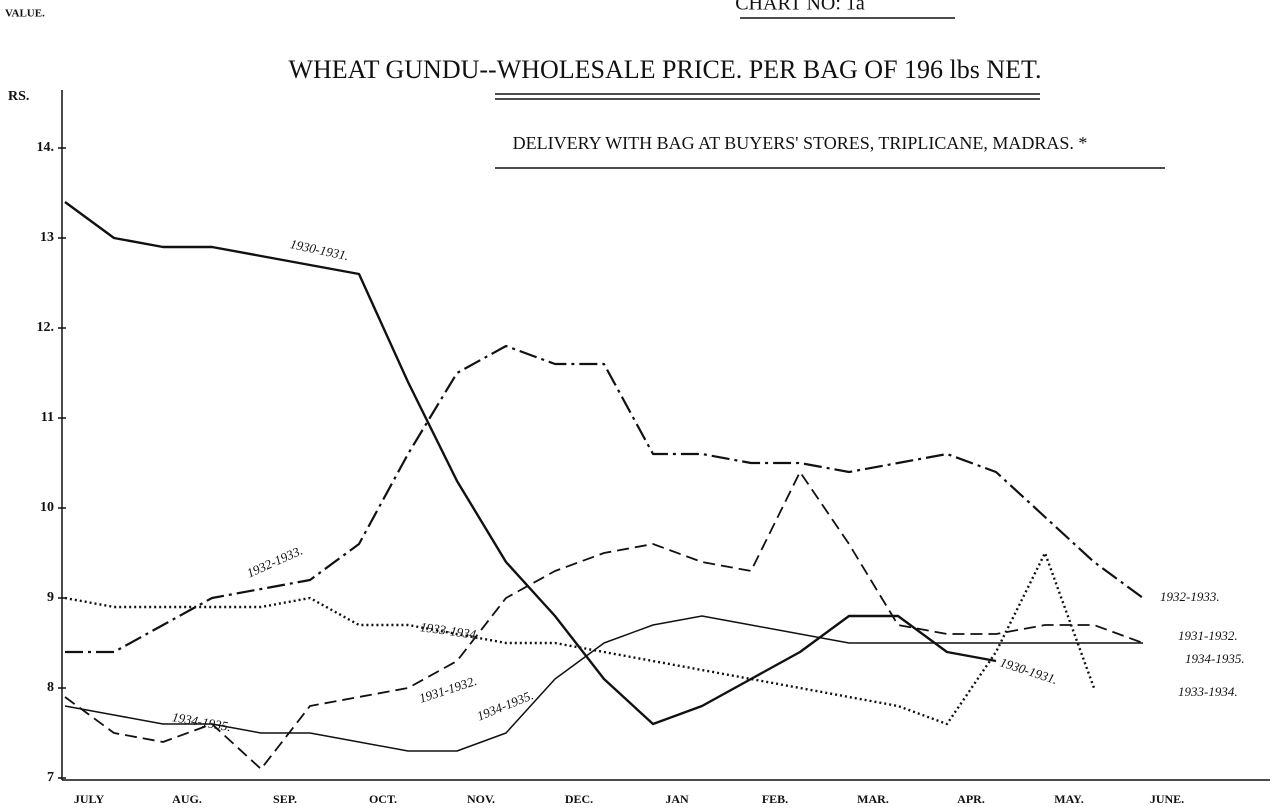 The image size is (1285, 811). Describe the element at coordinates (47, 507) in the screenshot. I see `y-tick-label: 10` at that location.